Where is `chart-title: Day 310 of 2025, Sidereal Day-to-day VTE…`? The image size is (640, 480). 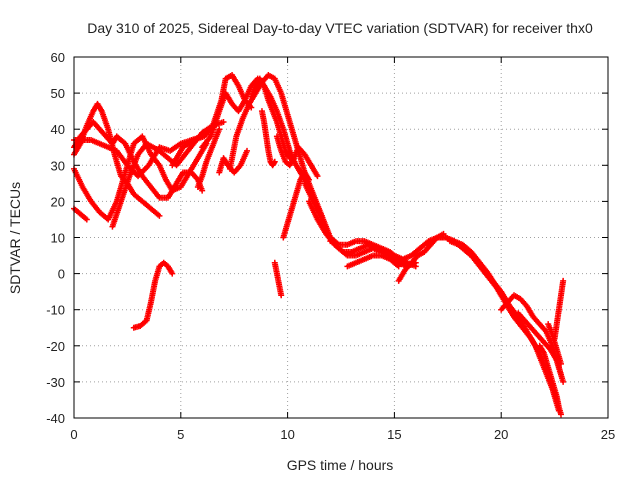 chart-title: Day 310 of 2025, Sidereal Day-to-day VTE… is located at coordinates (340, 28).